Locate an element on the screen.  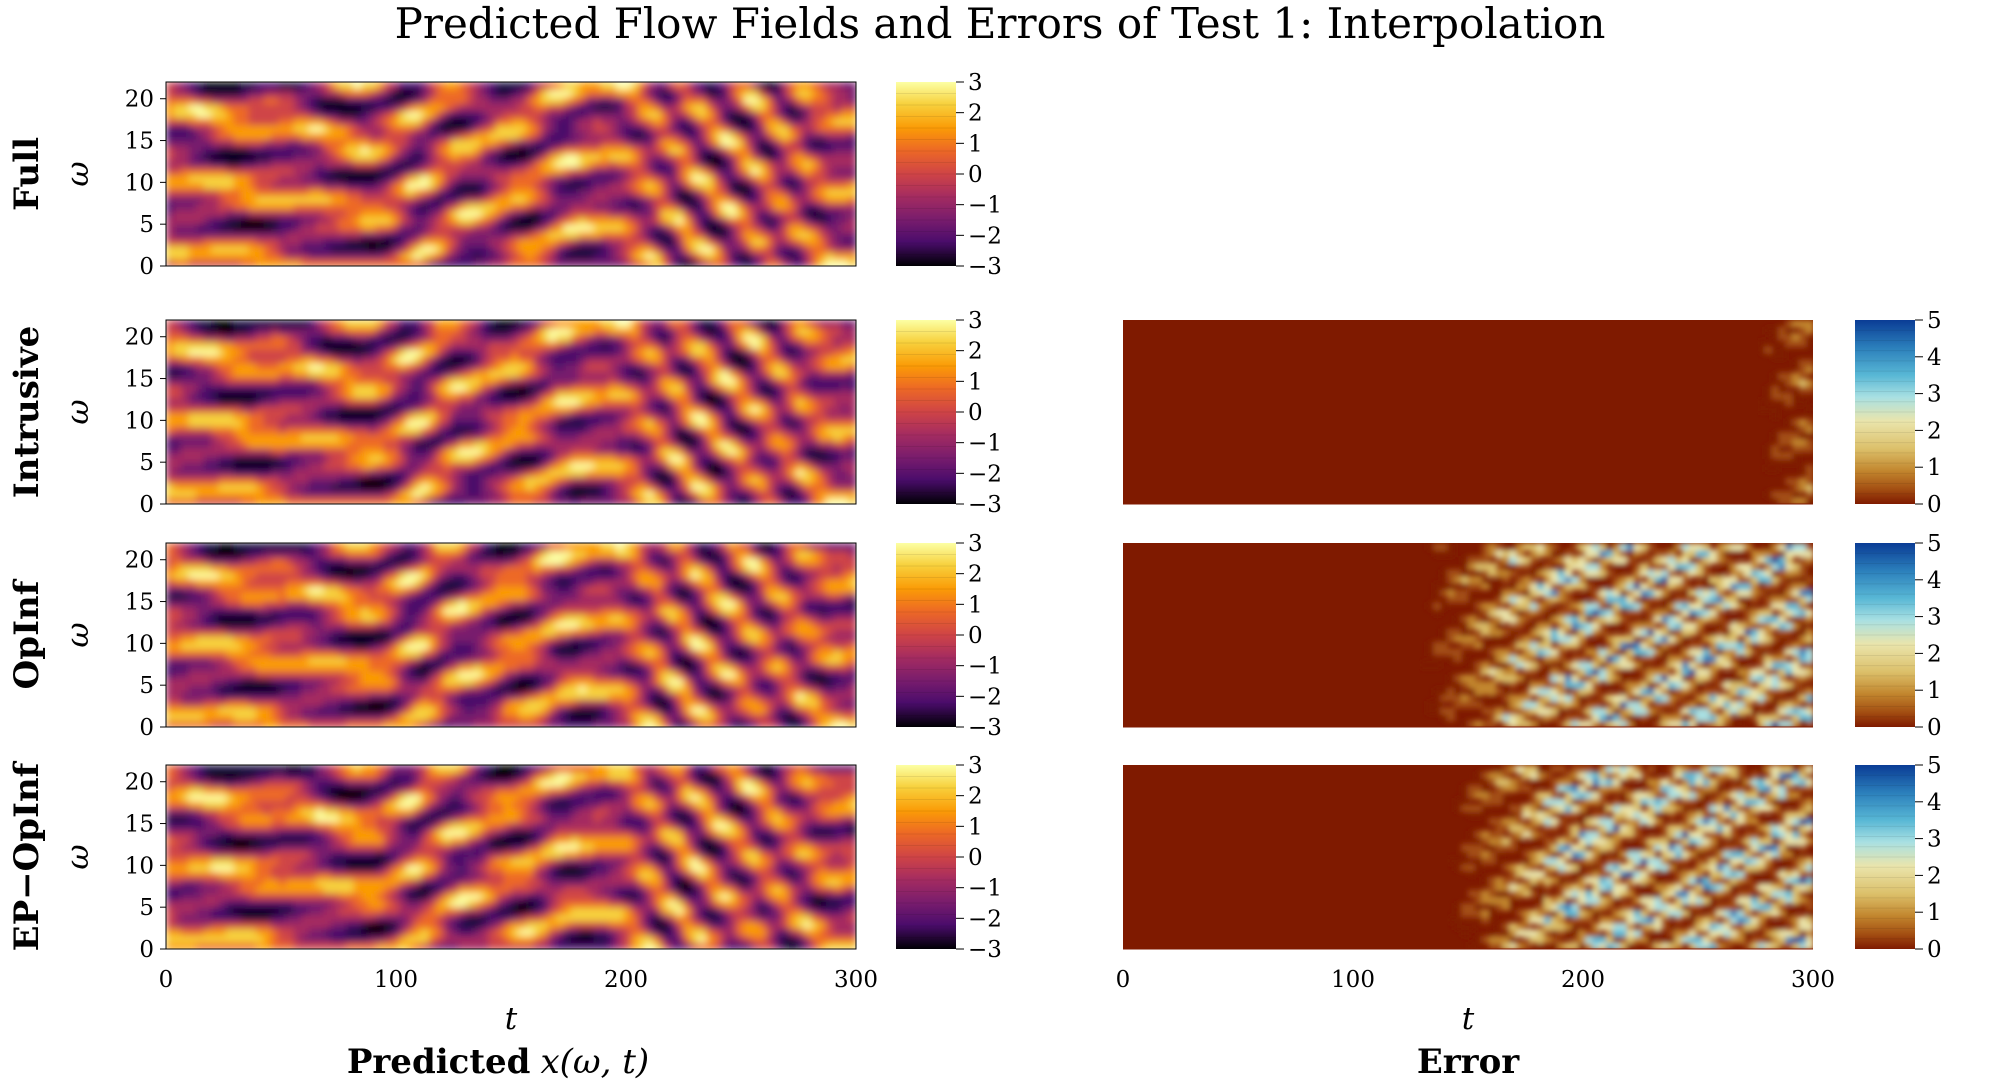
x-axis-right: 0 100 200 300 t is located at coordinates (1475, 1002).